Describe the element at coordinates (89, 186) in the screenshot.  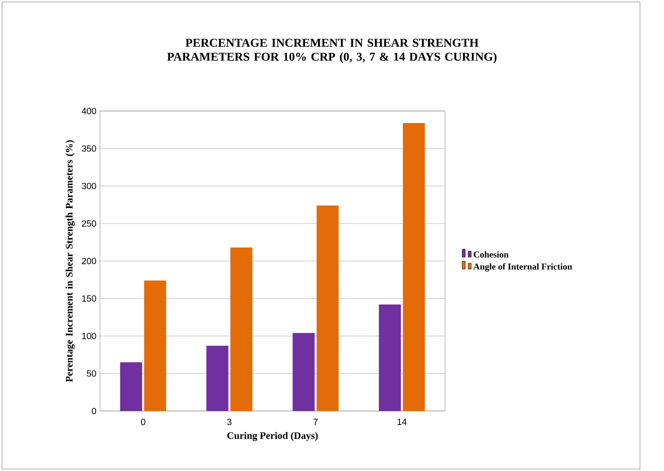
I see `y-tick-label: 300` at that location.